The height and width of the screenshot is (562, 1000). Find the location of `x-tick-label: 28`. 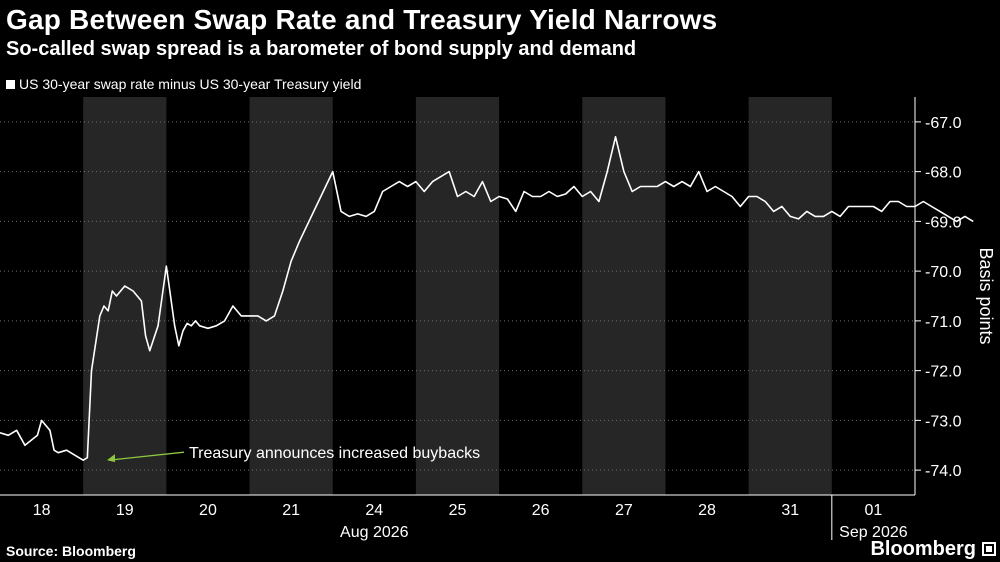

x-tick-label: 28 is located at coordinates (707, 510).